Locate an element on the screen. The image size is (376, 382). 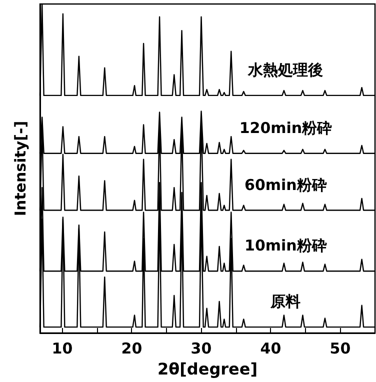
x-tick-label: 10 is located at coordinates (62, 349).